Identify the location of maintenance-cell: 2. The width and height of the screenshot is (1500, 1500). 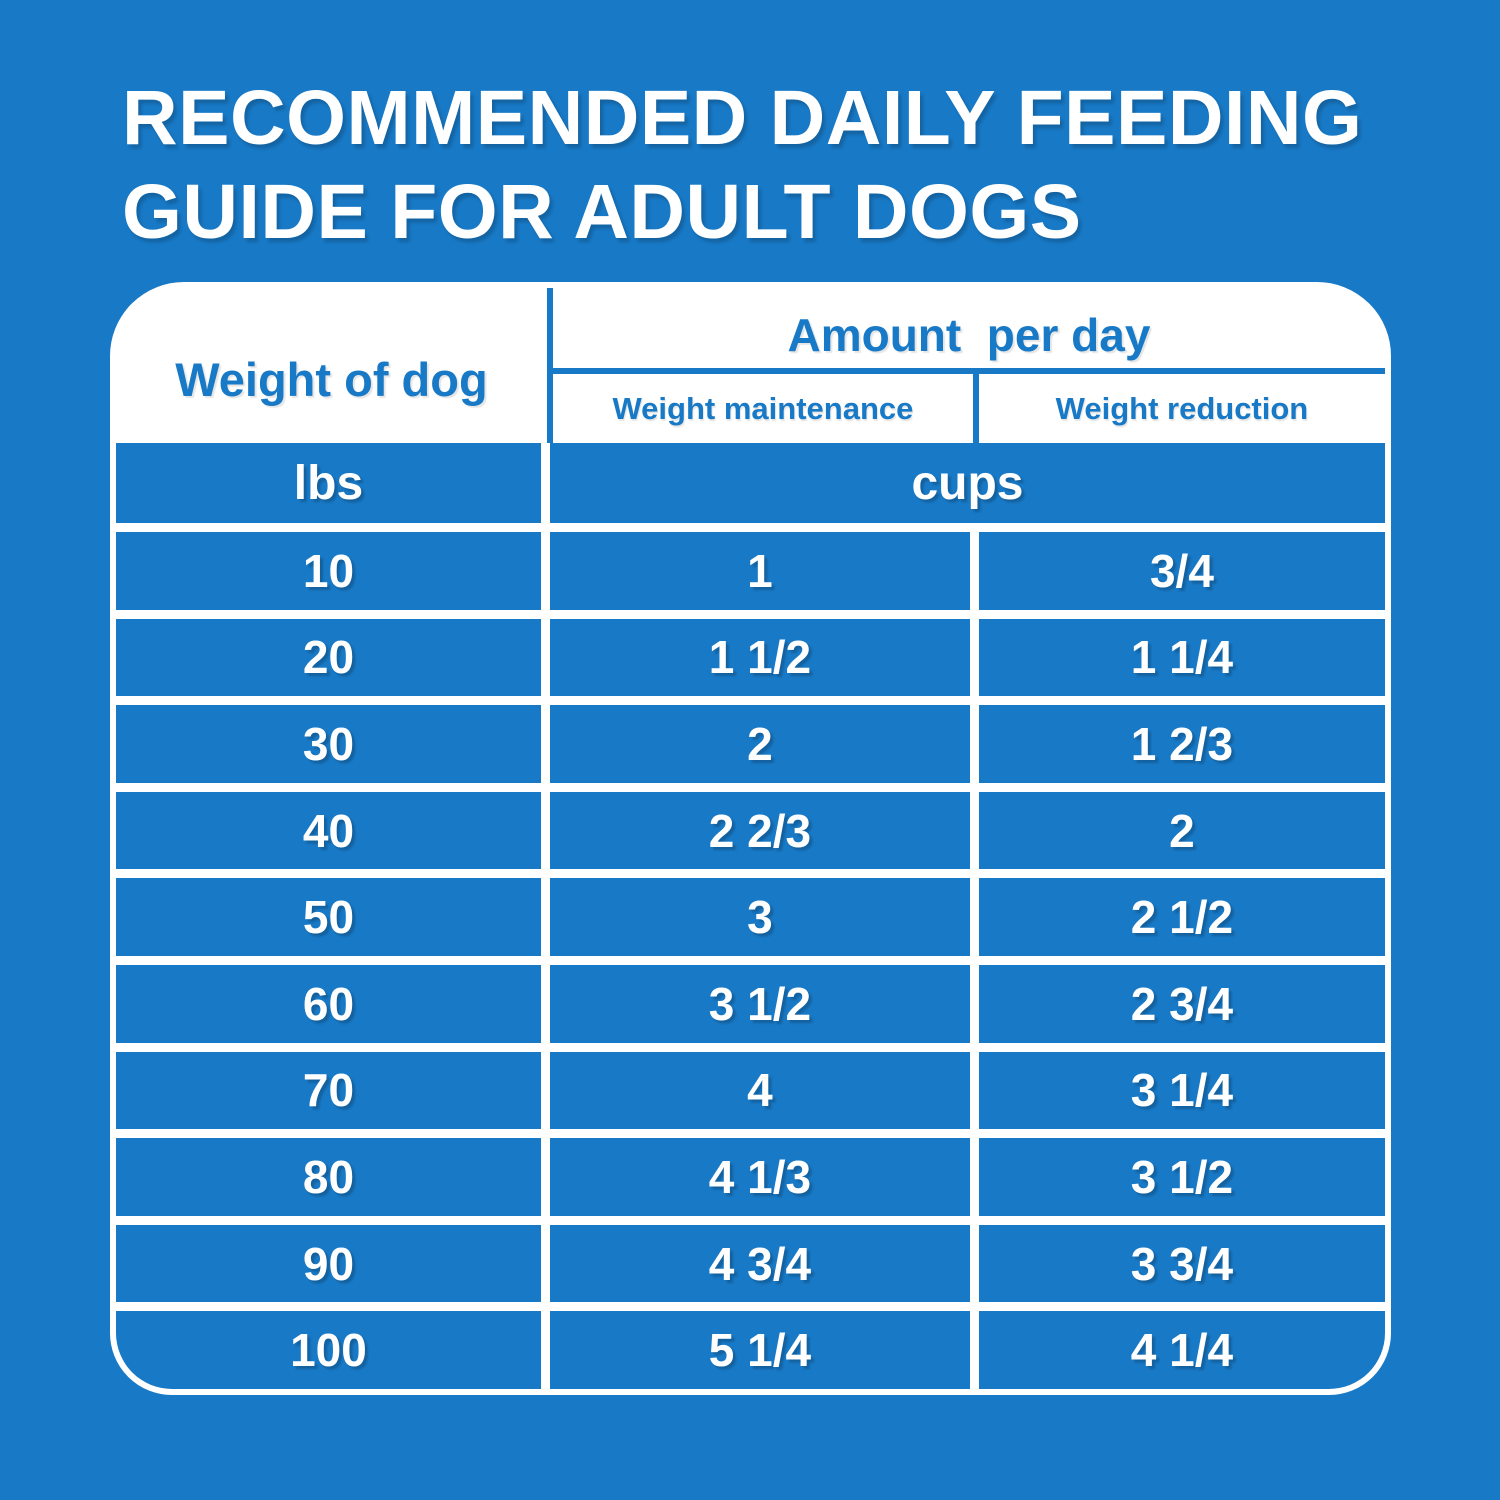
(759, 744).